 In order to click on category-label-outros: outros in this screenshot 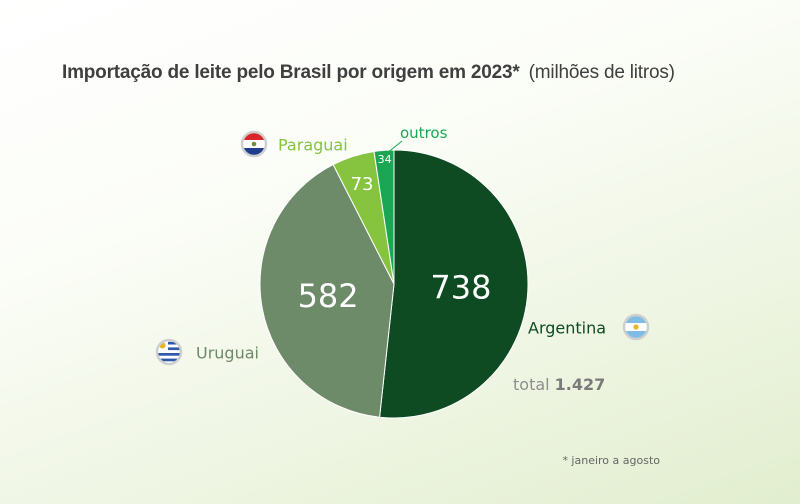, I will do `click(424, 133)`.